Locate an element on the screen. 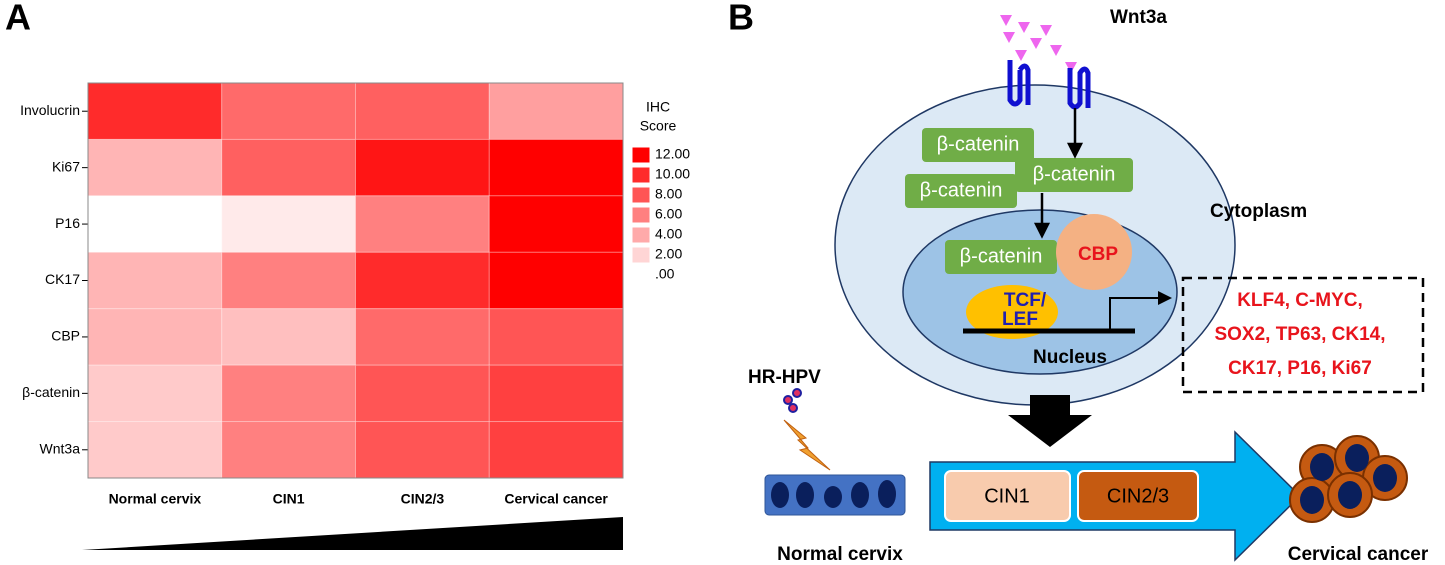  legend-label: 2.00 is located at coordinates (668, 254).